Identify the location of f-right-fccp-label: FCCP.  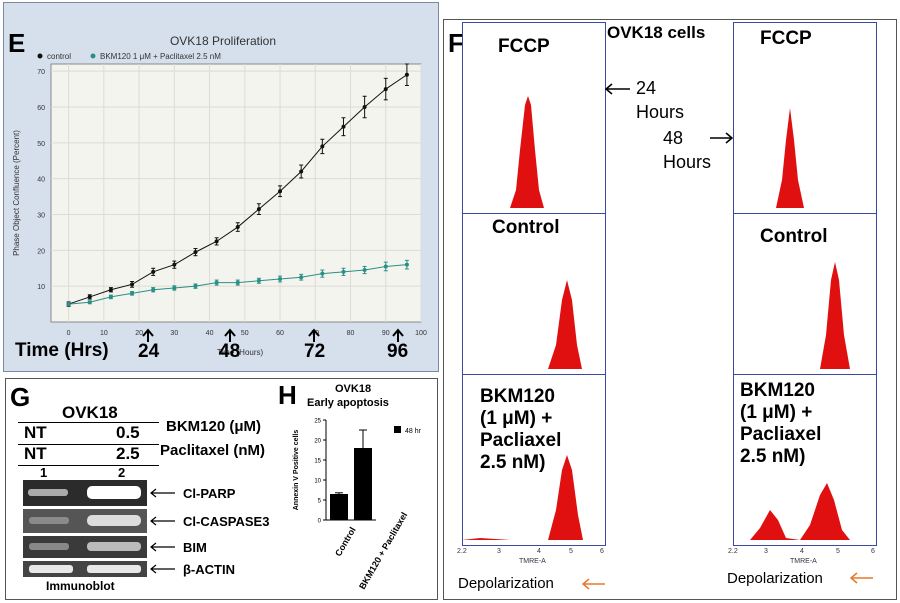
(786, 38).